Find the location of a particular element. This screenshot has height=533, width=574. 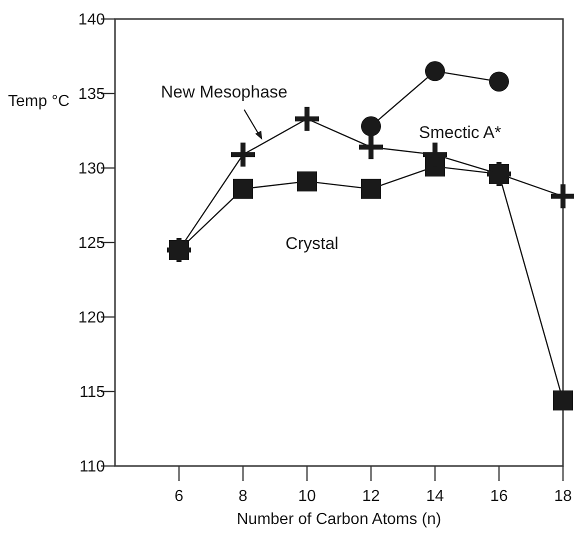

x-tick-label: 14 is located at coordinates (435, 496).